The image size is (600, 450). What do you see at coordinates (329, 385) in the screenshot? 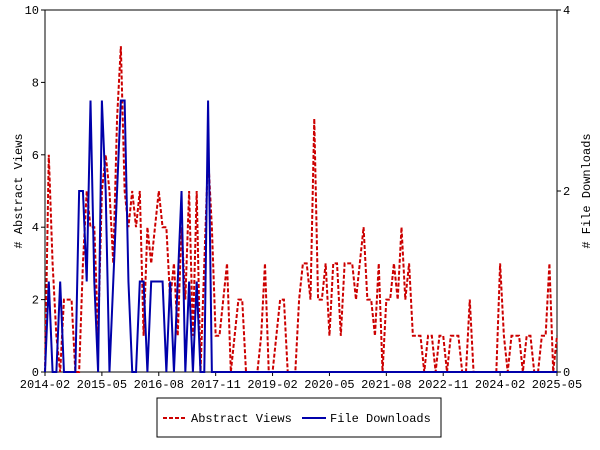
I see `x-tick-label: 2020-05` at bounding box center [329, 385].